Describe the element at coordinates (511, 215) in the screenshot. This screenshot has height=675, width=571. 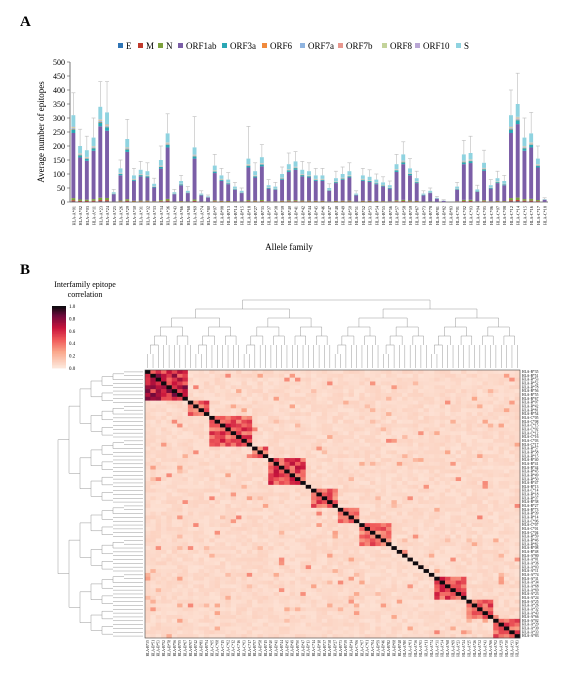
I see `x-tick-label: HLA-C*12` at that location.